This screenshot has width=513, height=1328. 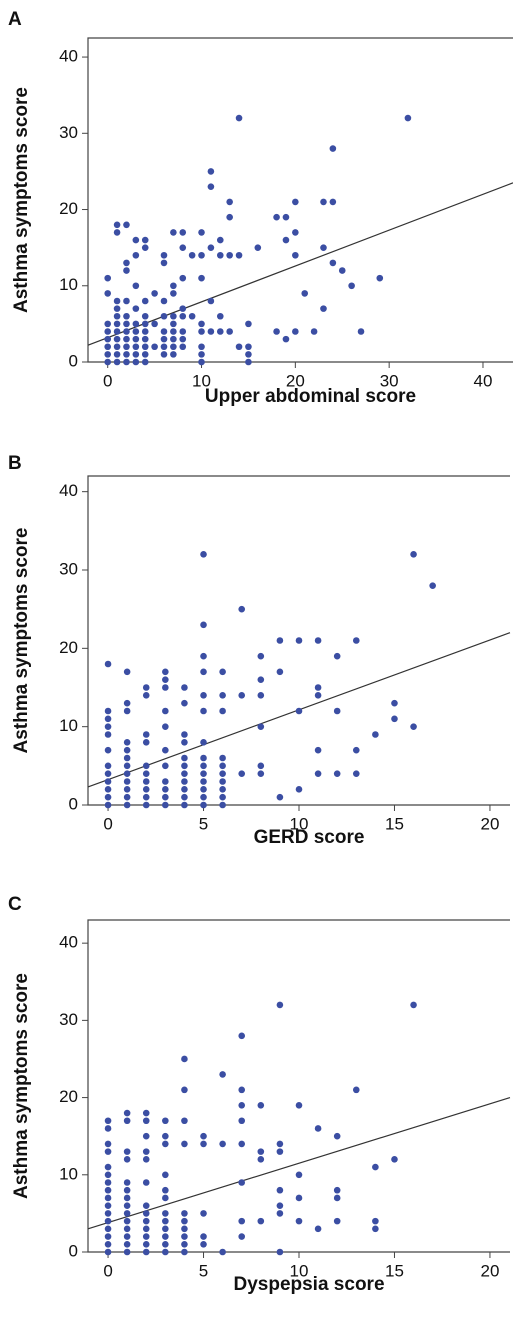 I want to click on y-tick-label: 20, so click(x=68, y=208).